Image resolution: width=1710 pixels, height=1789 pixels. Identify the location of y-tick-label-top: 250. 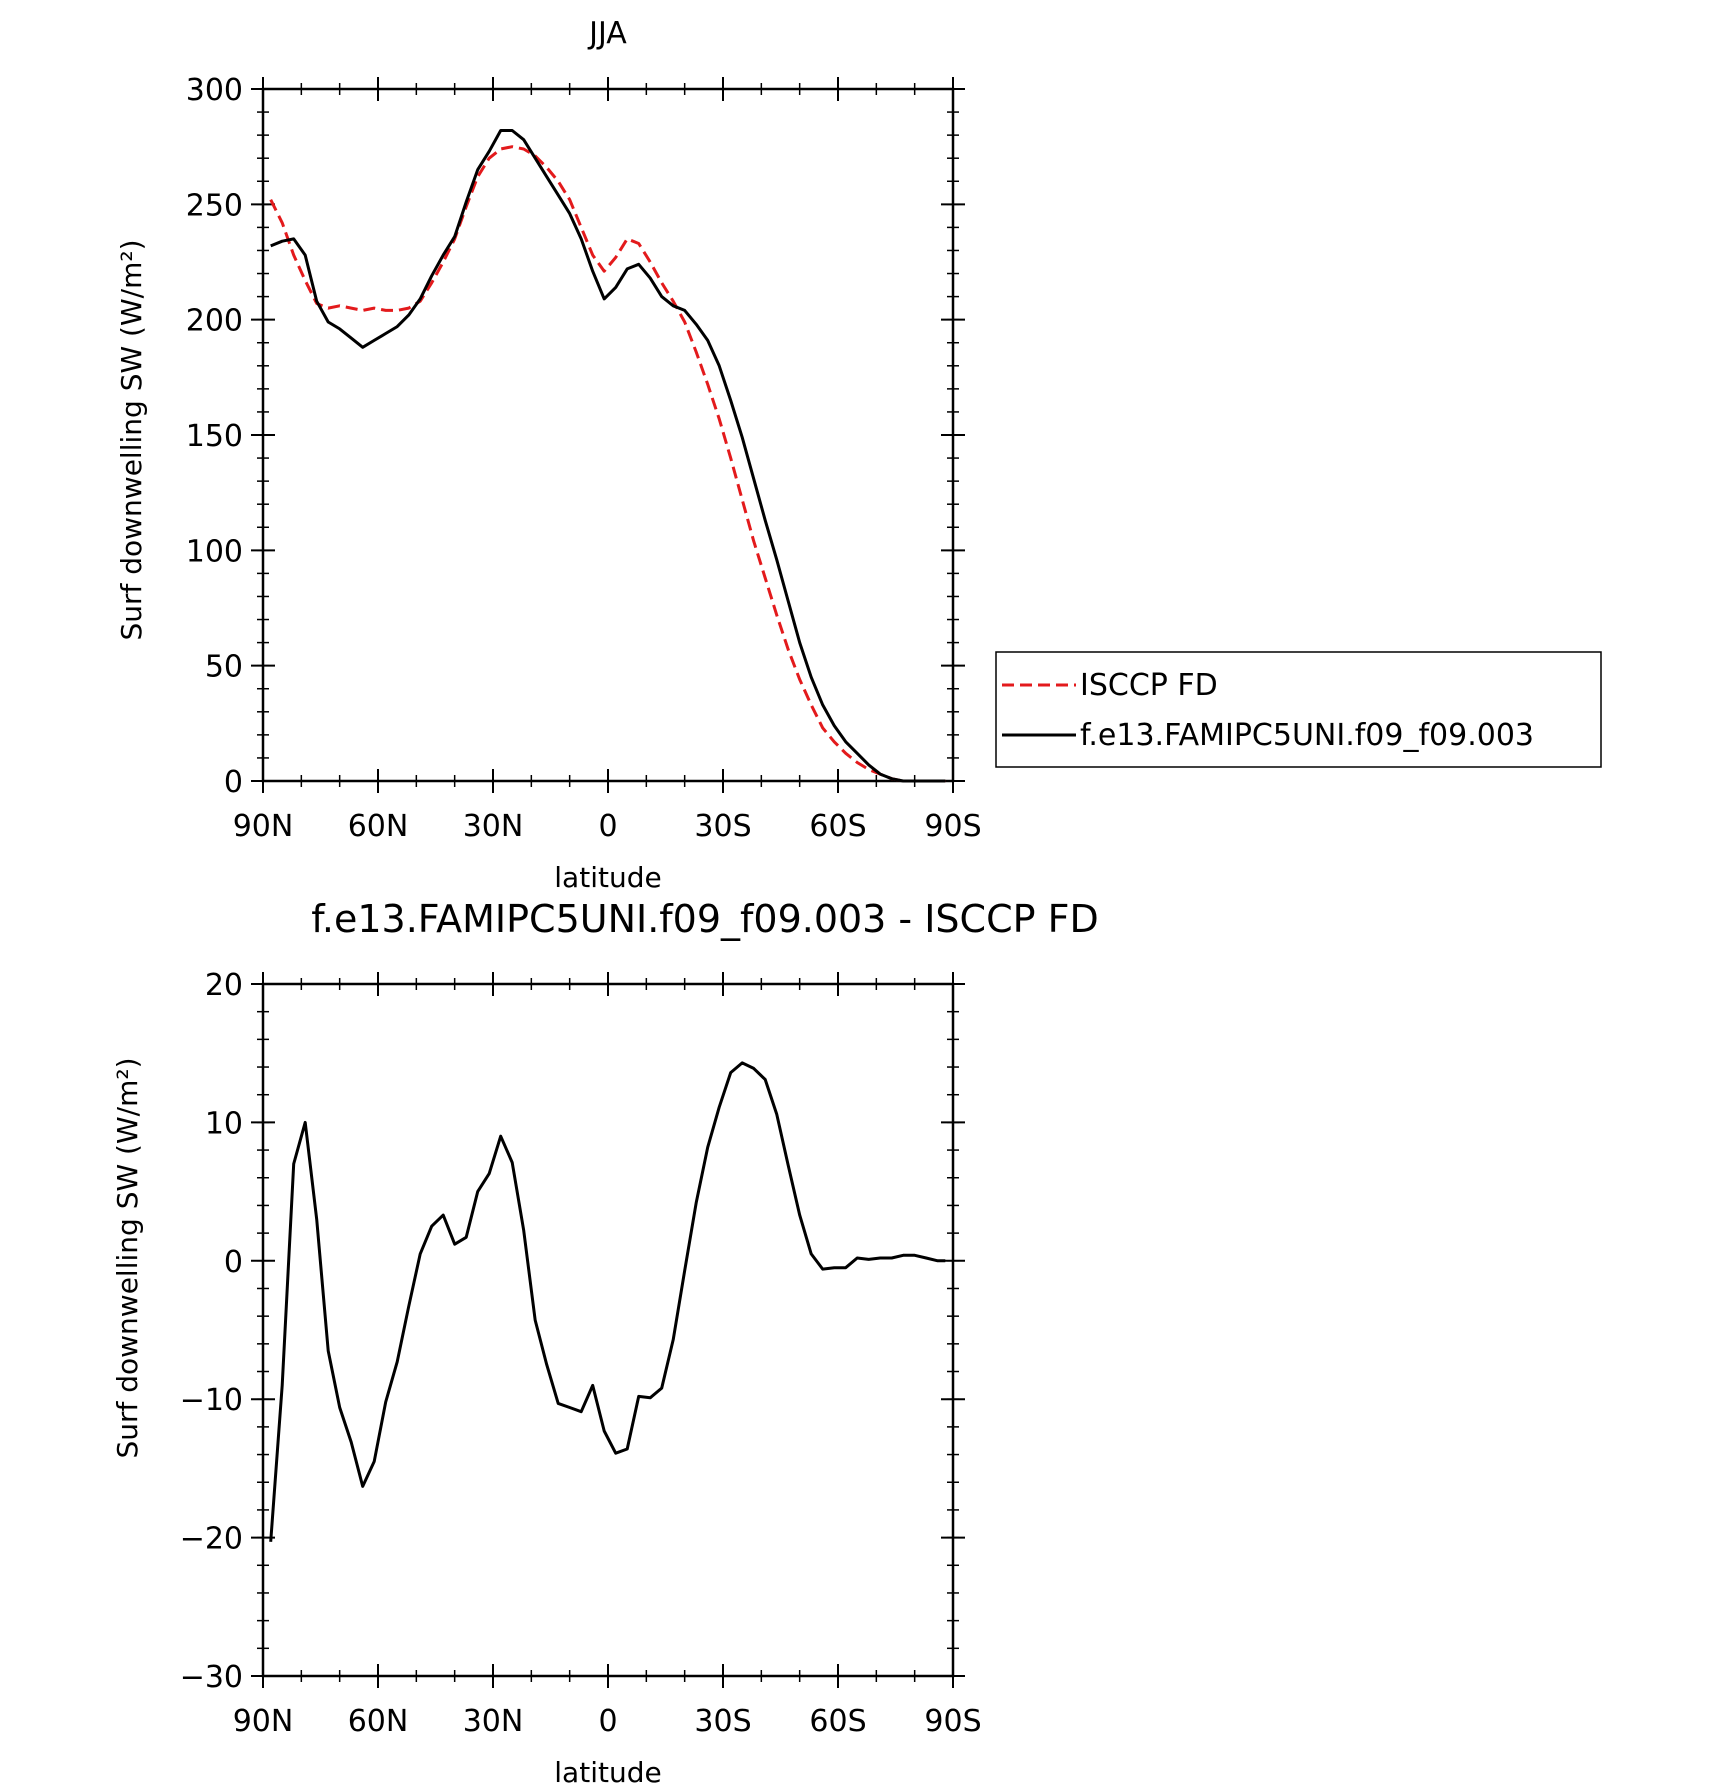
(214, 205).